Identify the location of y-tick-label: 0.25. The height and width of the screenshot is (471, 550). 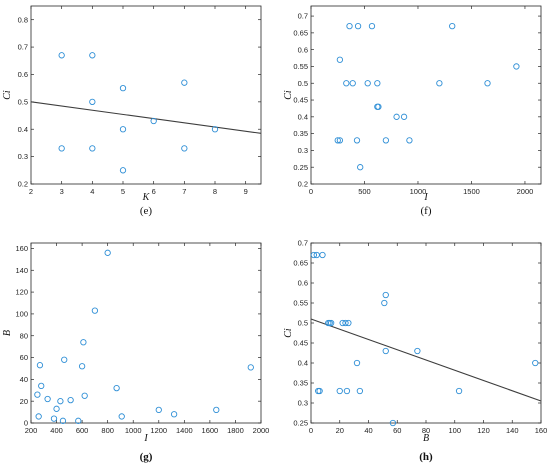
(300, 423).